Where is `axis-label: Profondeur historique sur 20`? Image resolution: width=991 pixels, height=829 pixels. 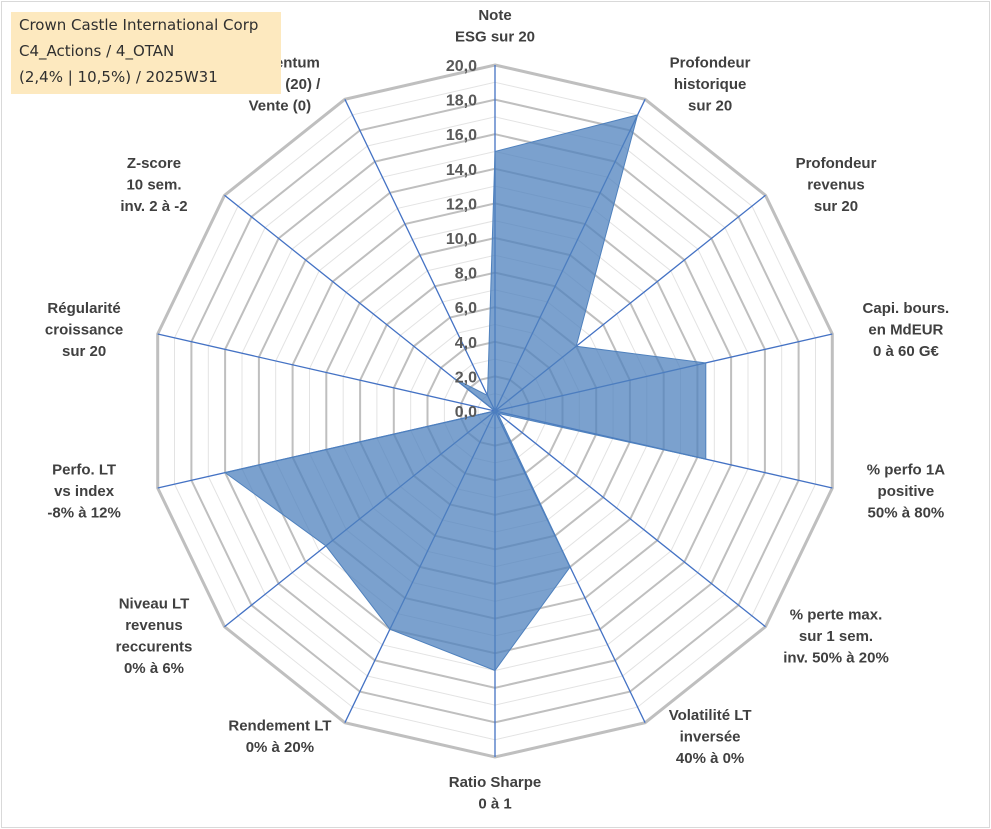 axis-label: Profondeur historique sur 20 is located at coordinates (710, 85).